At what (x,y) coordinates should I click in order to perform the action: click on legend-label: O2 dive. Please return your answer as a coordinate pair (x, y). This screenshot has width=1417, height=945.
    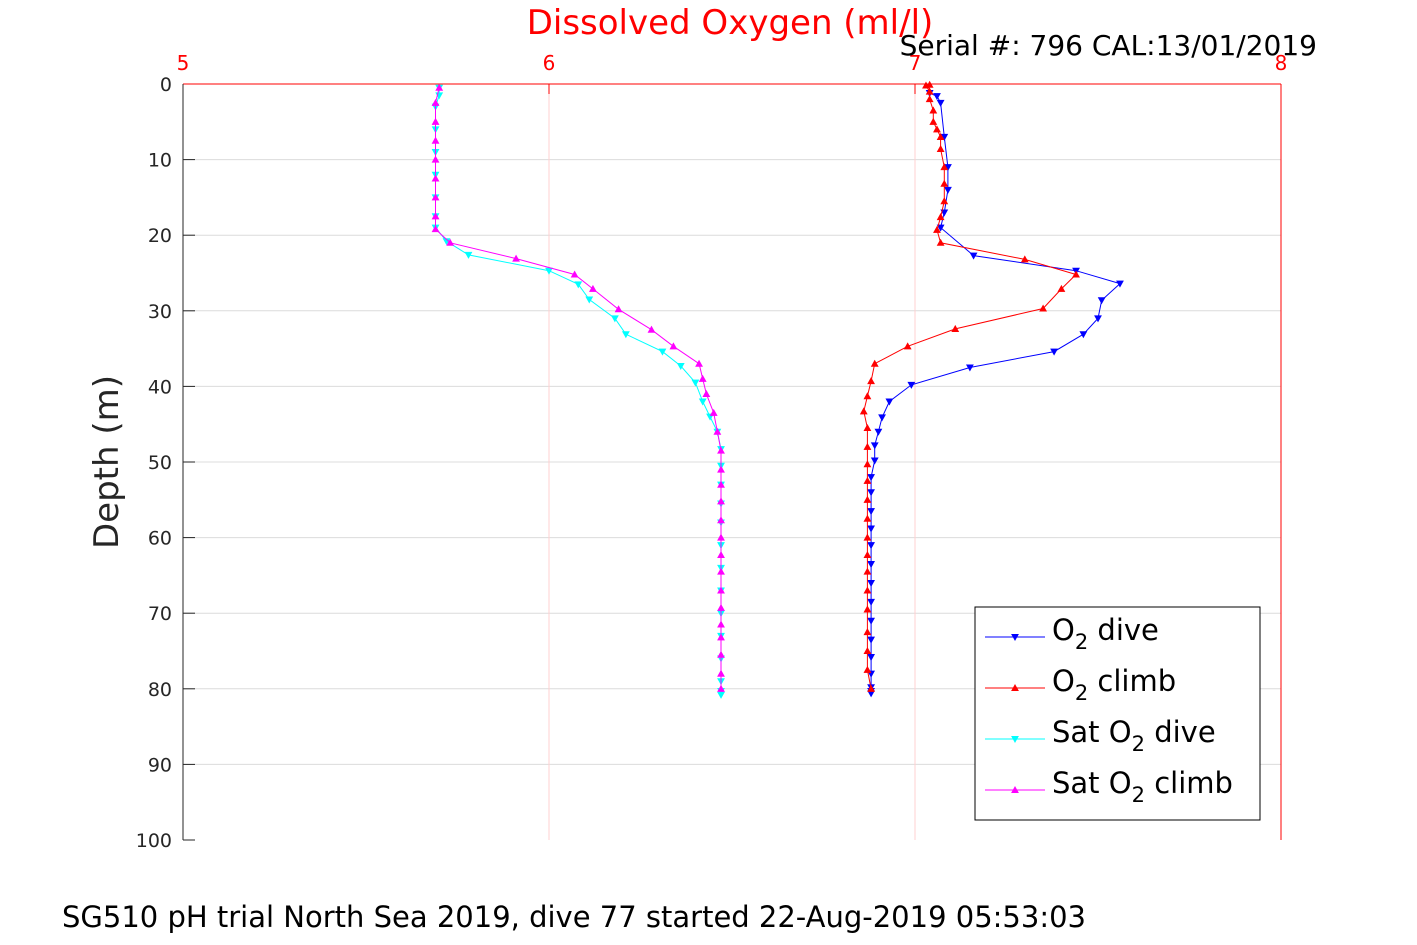
    Looking at the image, I should click on (1105, 633).